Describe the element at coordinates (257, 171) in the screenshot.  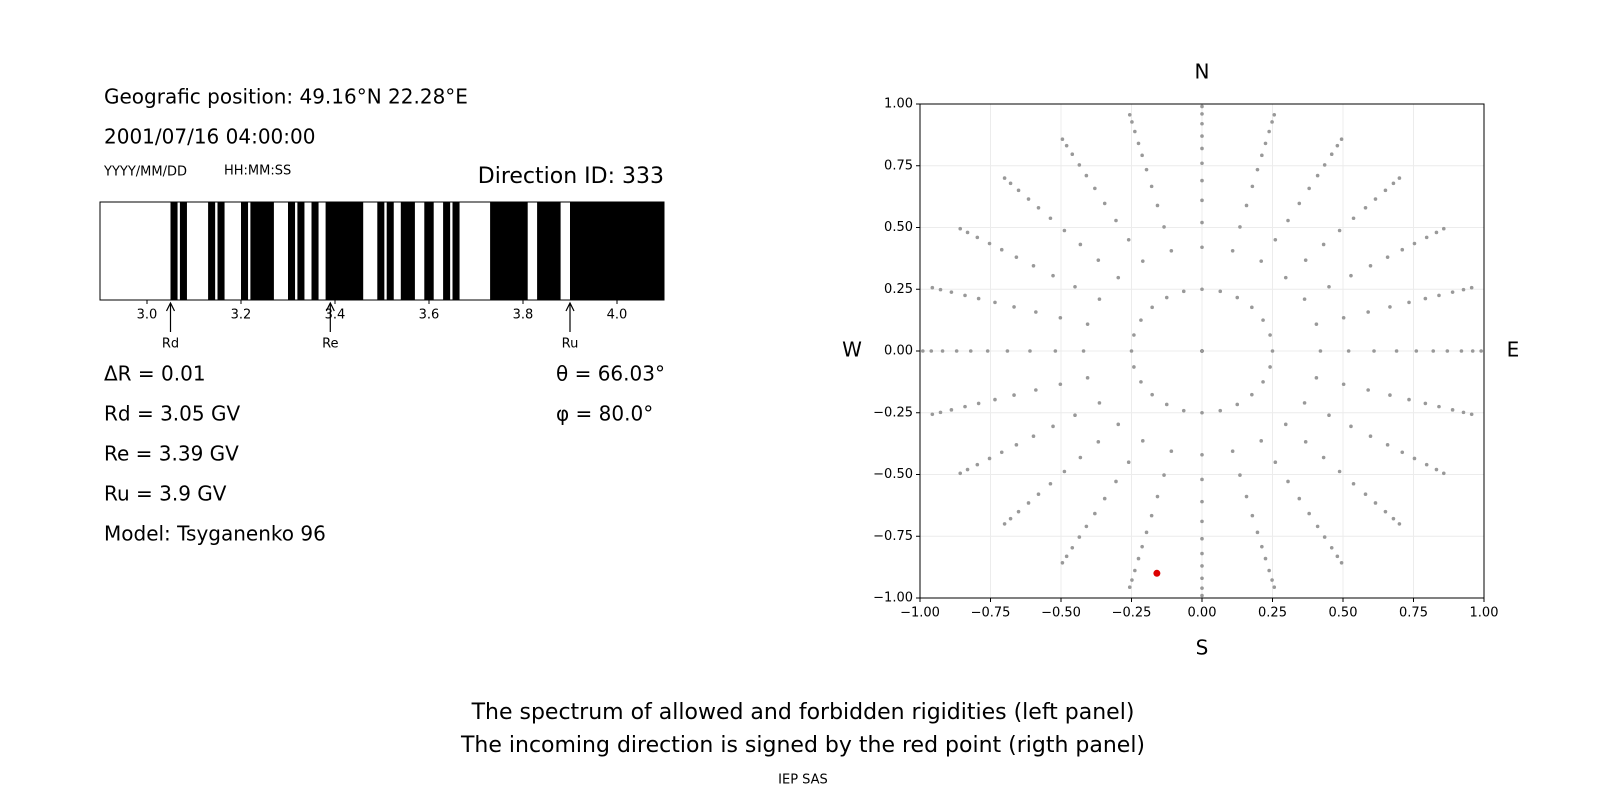
I see `format-label: HH:MM:SS` at that location.